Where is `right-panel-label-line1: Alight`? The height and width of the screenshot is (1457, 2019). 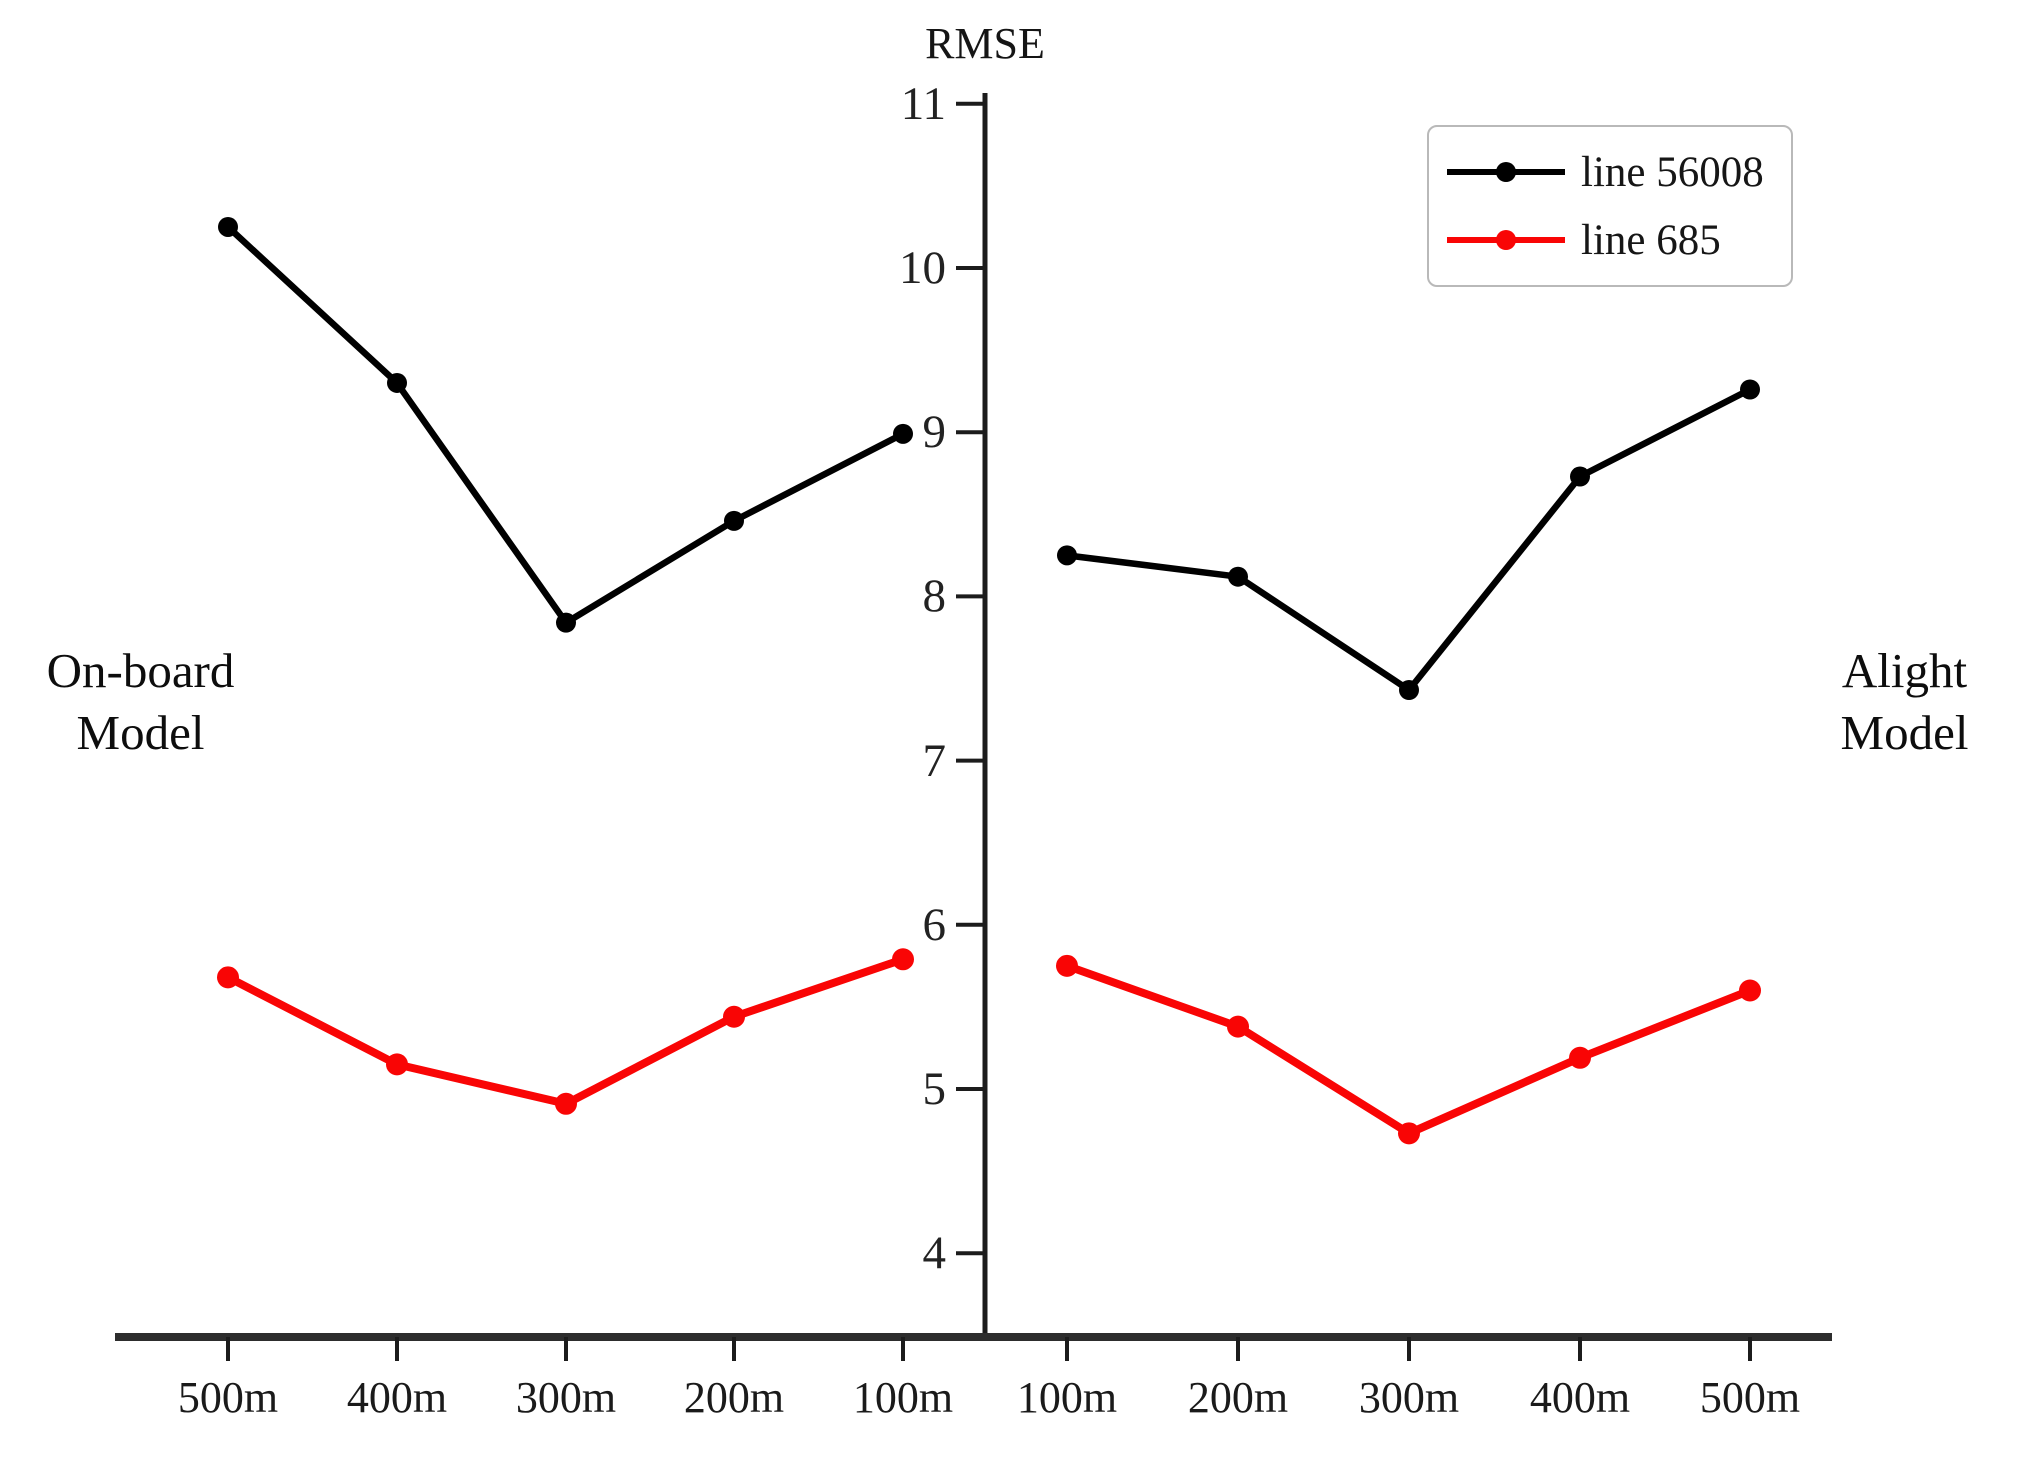 right-panel-label-line1: Alight is located at coordinates (1904, 670).